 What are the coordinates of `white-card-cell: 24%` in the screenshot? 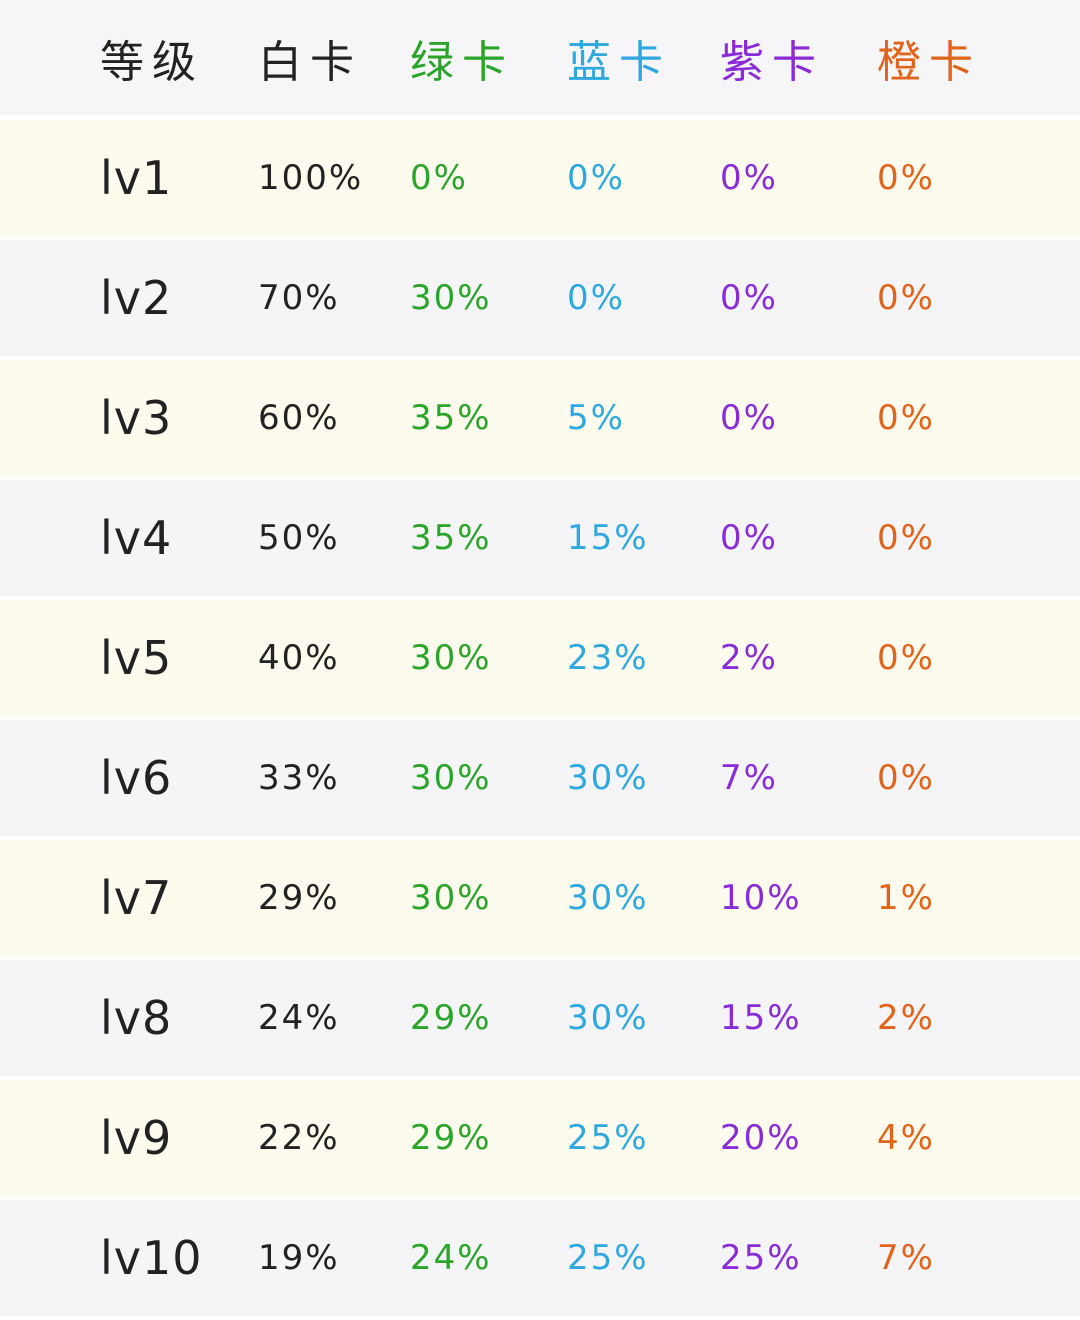 It's located at (299, 1018).